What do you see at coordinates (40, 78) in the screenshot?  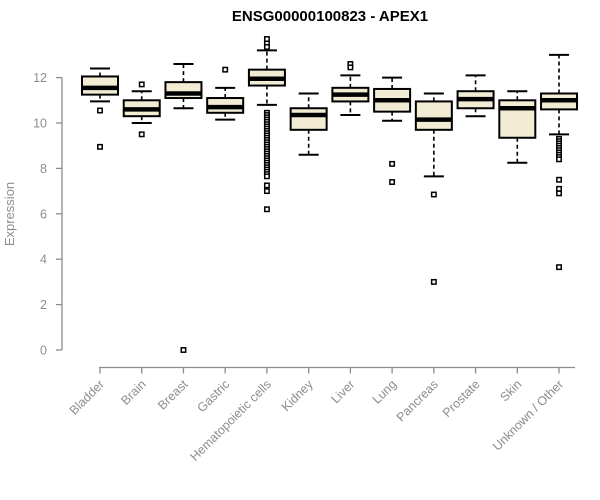 I see `y-tick-label: 12` at bounding box center [40, 78].